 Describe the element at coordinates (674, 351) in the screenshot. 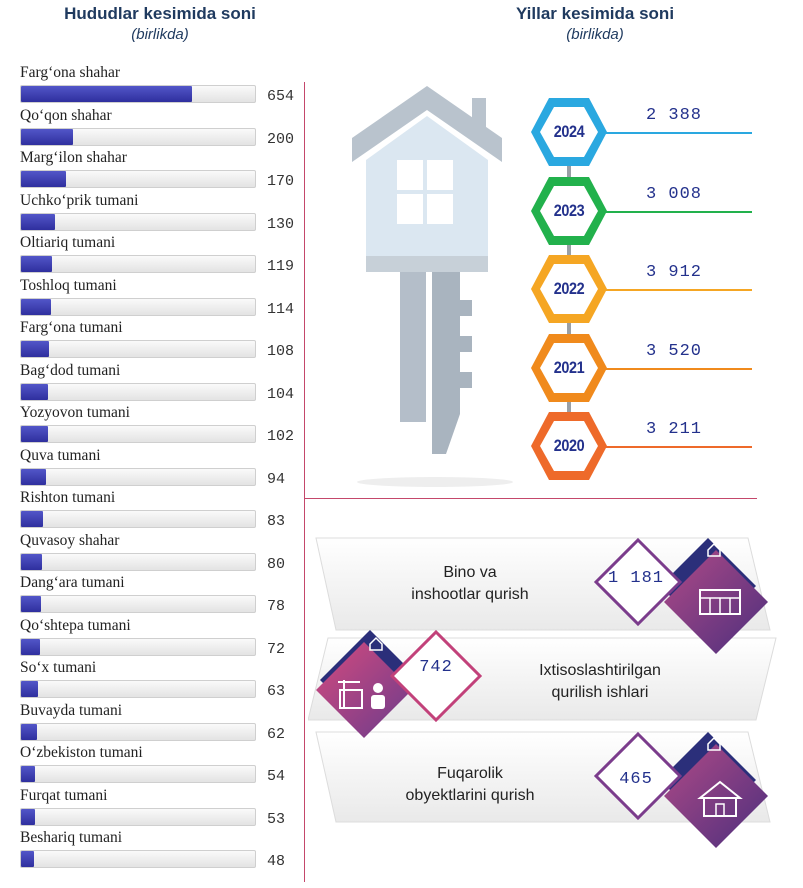

I see `year-value: 3 520` at that location.